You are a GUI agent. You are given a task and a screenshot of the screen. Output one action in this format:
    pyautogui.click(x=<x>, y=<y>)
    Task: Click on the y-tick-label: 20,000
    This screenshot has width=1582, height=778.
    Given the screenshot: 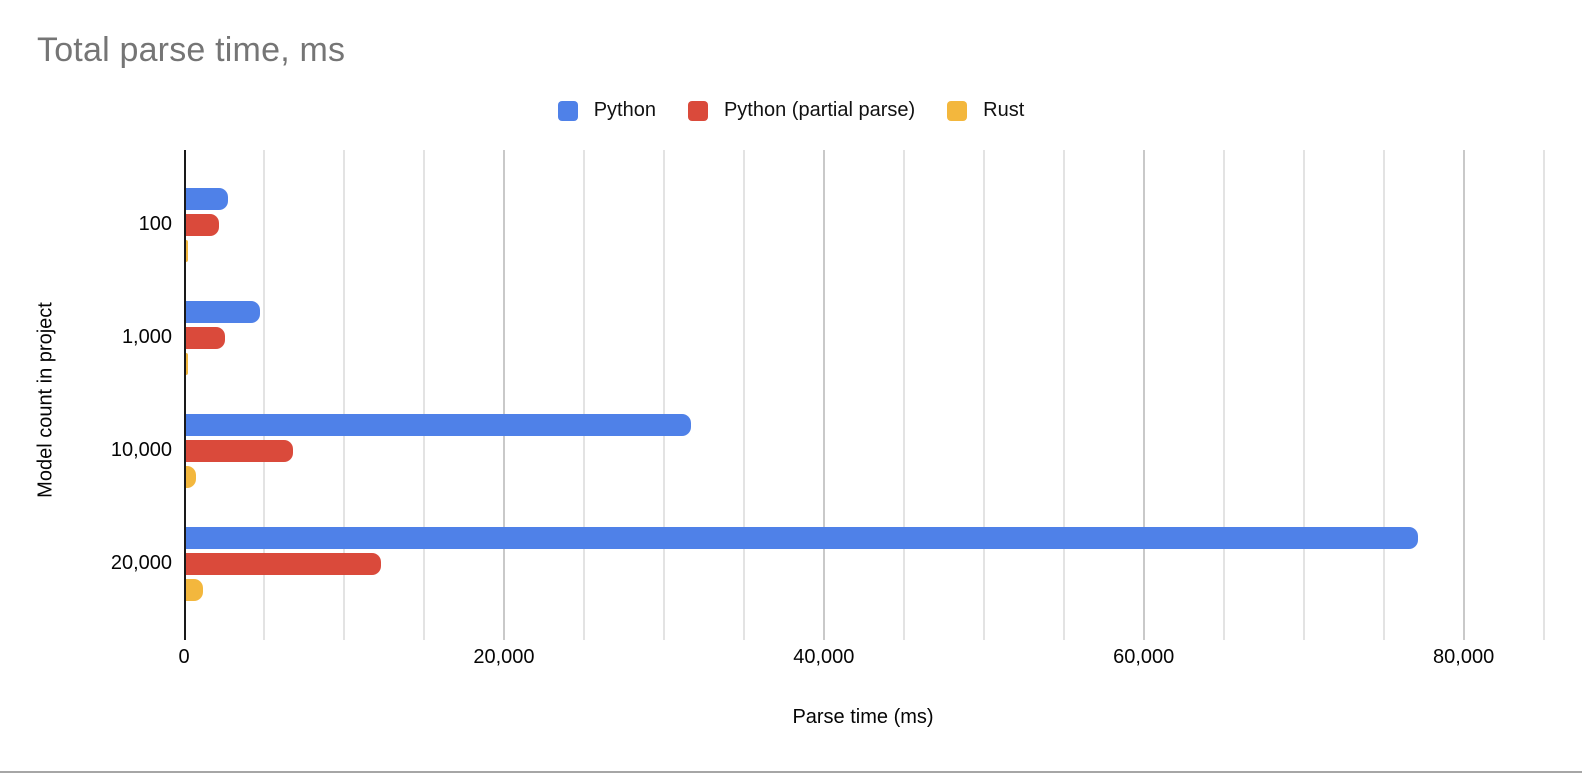 What is the action you would take?
    pyautogui.click(x=141, y=563)
    